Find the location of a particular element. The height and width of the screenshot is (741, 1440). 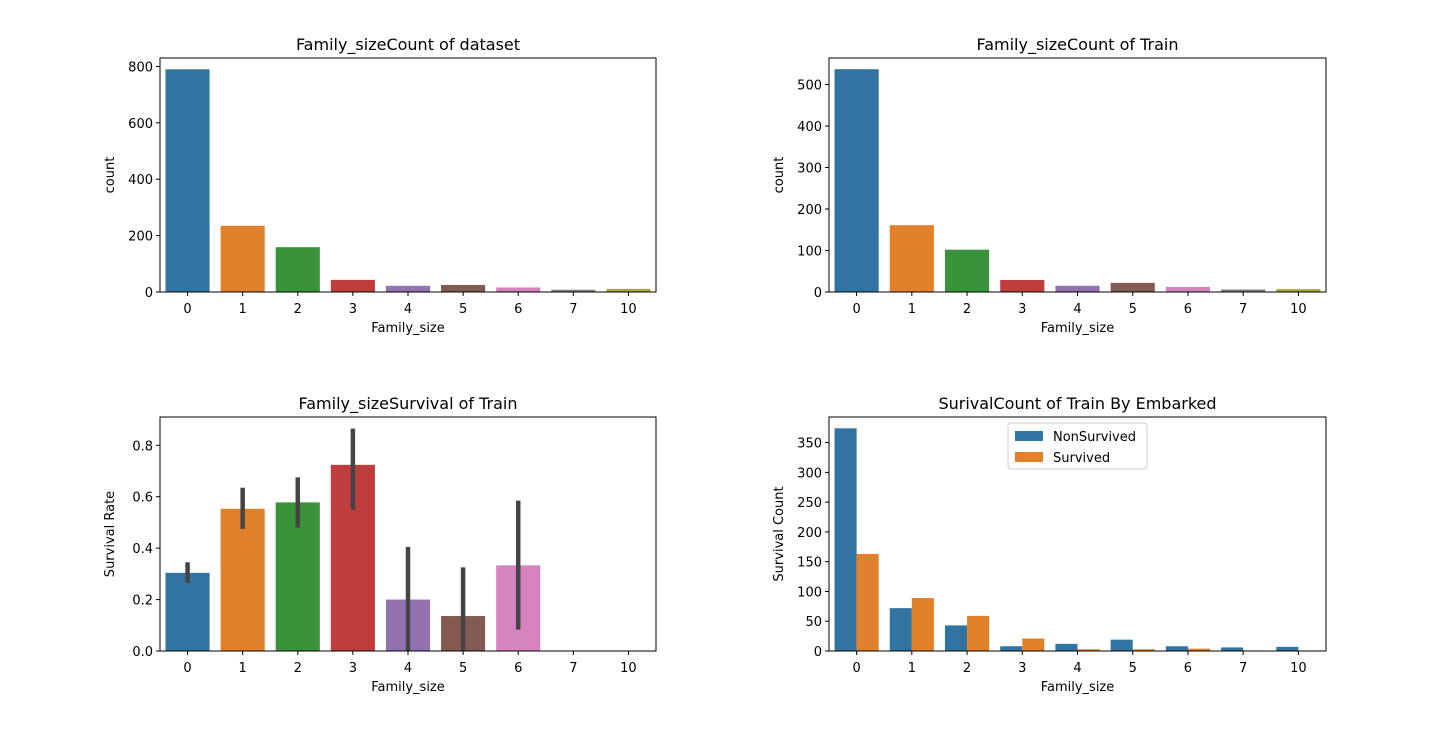

y-tick-label: 800 is located at coordinates (140, 67).